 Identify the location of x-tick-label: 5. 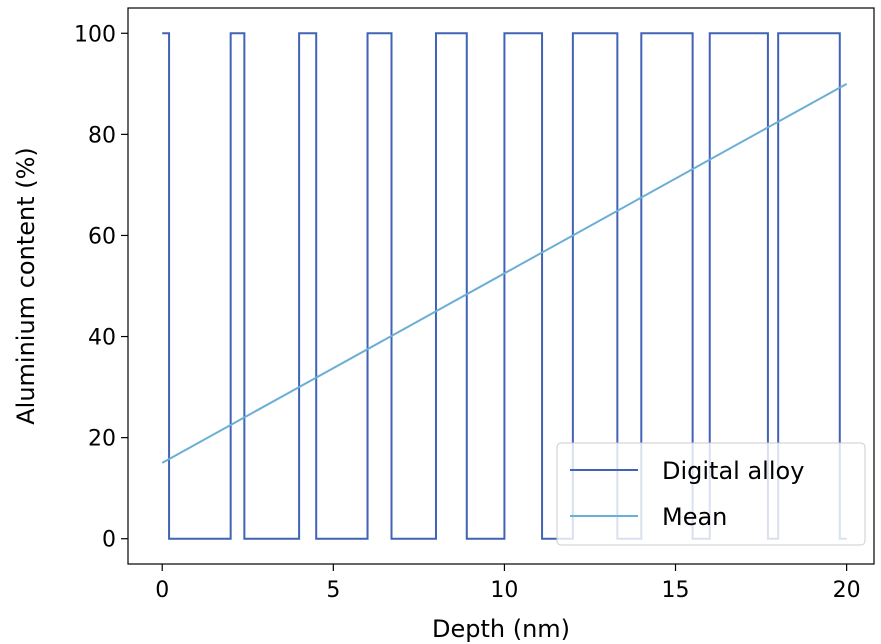
(333, 590).